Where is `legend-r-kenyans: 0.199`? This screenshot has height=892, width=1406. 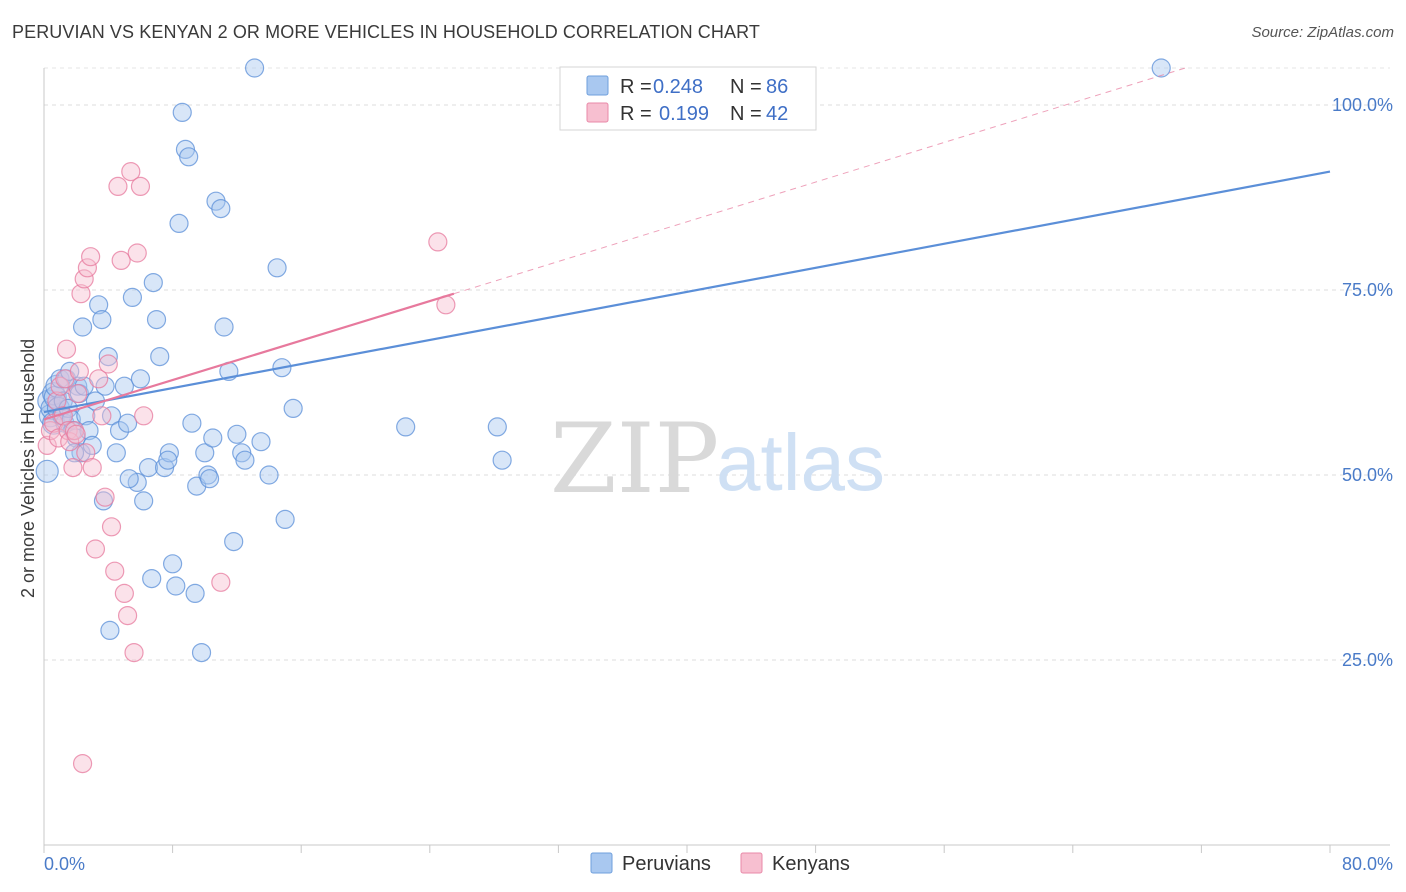 legend-r-kenyans: 0.199 is located at coordinates (684, 114).